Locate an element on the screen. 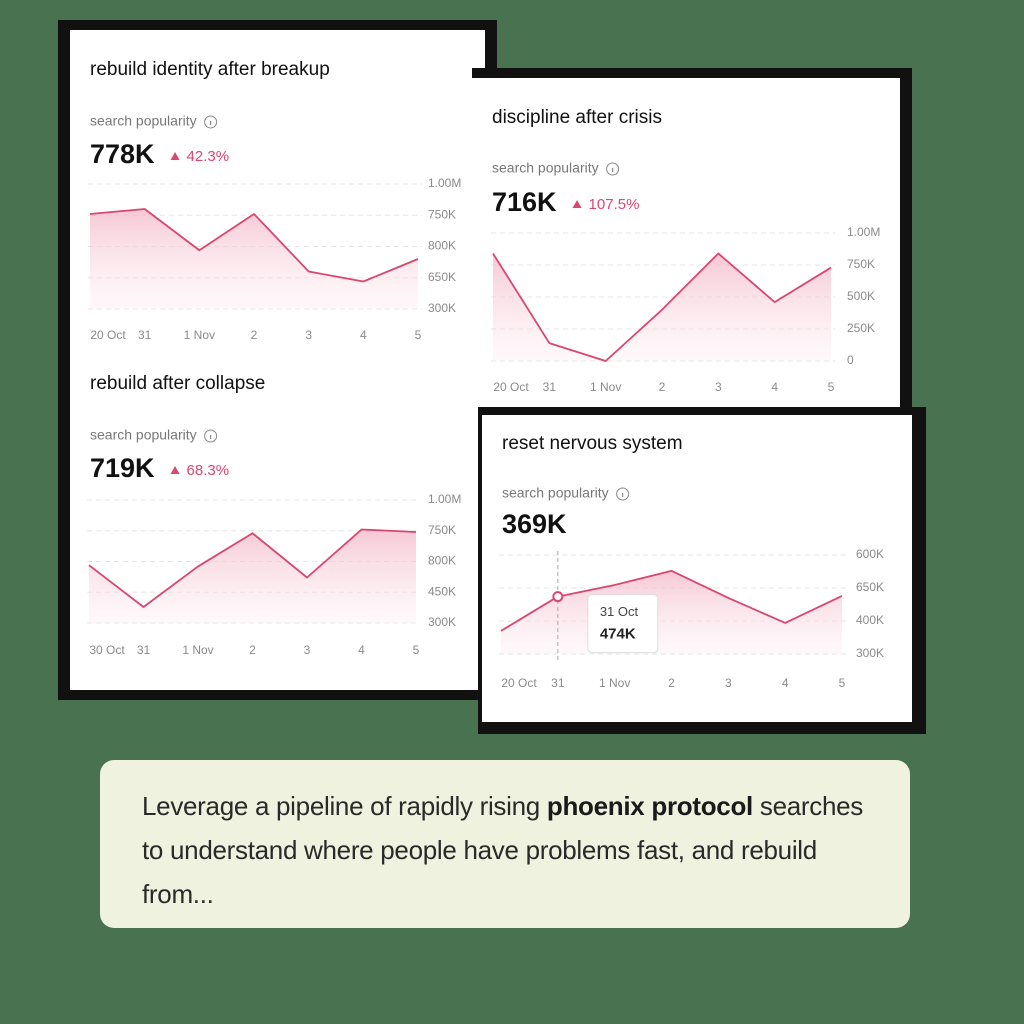 This screenshot has width=1024, height=1024. y-tick-label: 500K is located at coordinates (861, 296).